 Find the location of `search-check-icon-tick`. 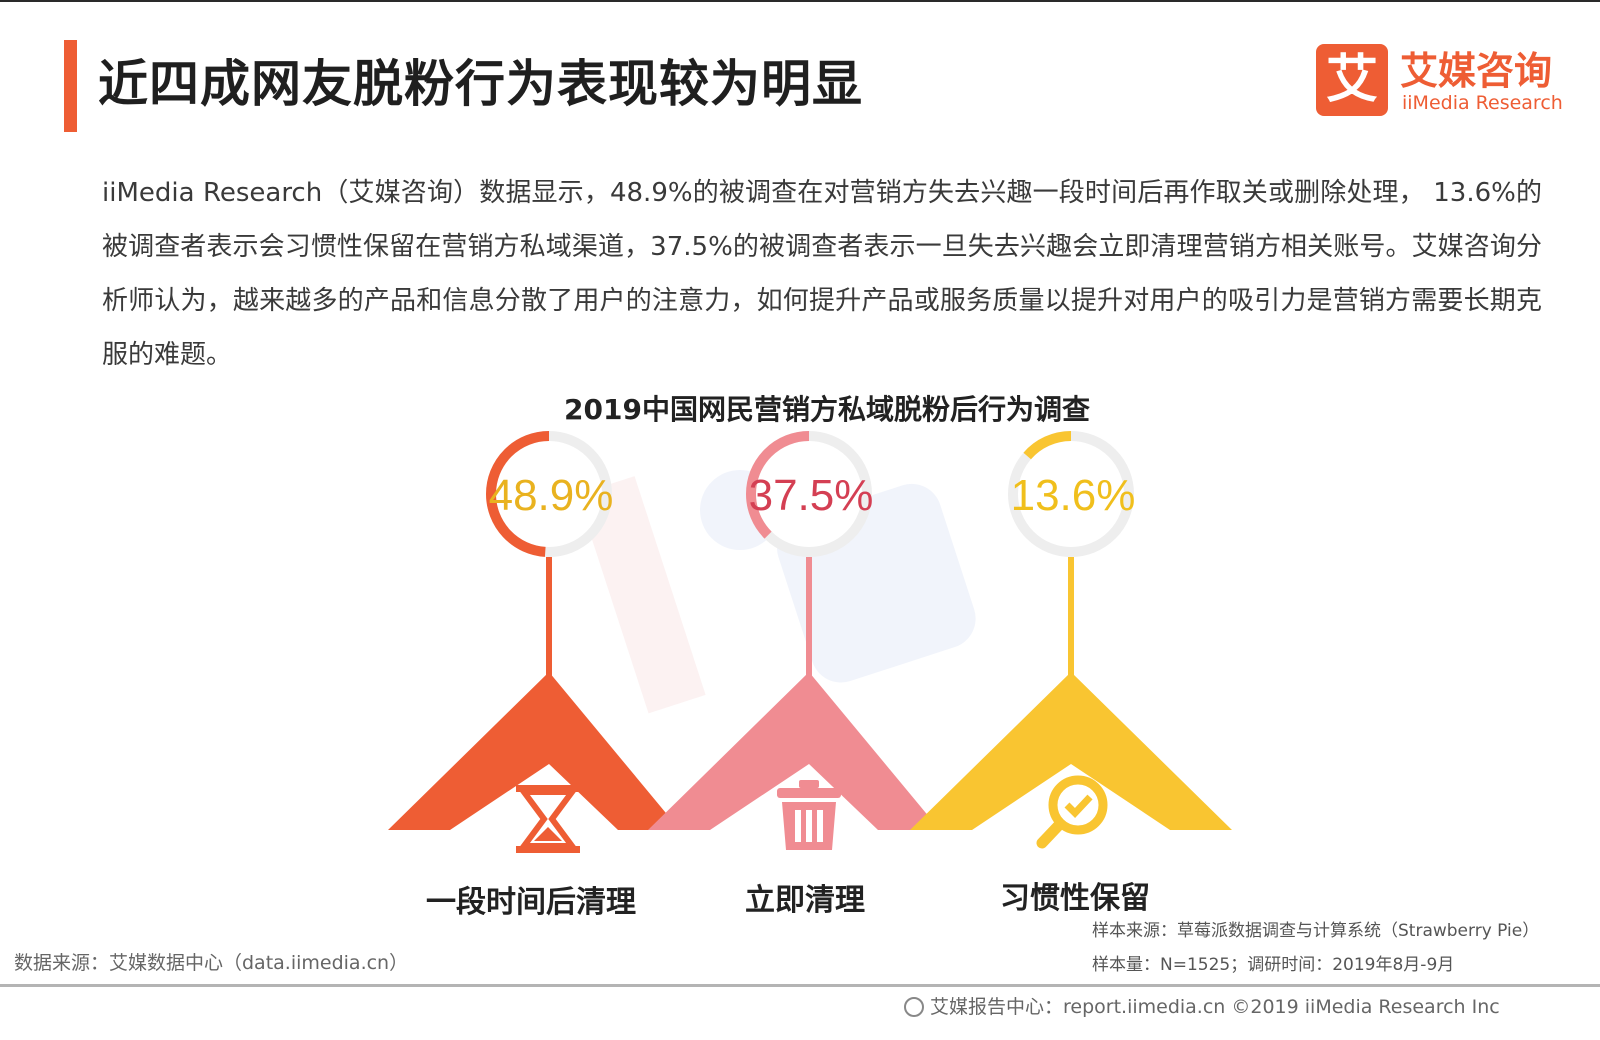

search-check-icon-tick is located at coordinates (1078, 806).